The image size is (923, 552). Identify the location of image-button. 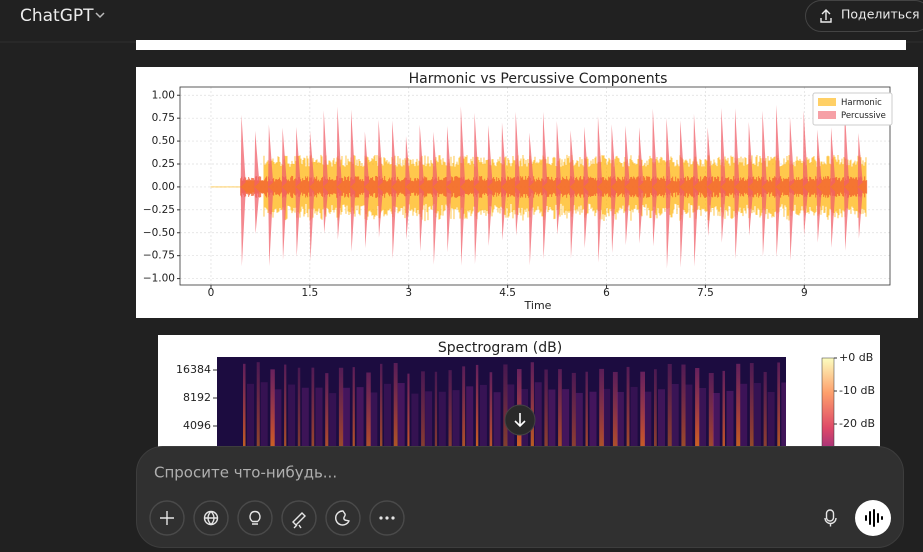
(343, 518).